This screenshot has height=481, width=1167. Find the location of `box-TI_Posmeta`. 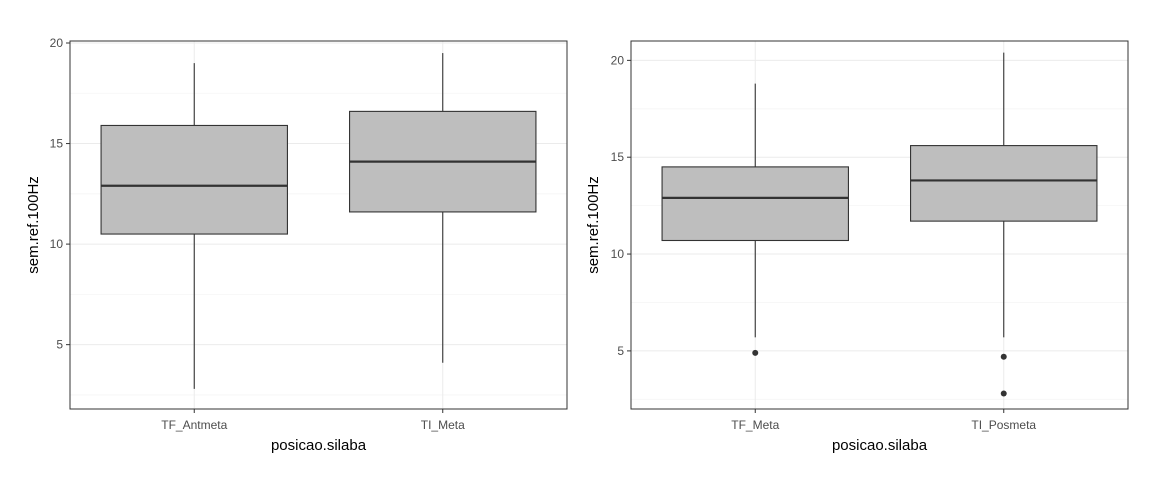

box-TI_Posmeta is located at coordinates (1004, 183).